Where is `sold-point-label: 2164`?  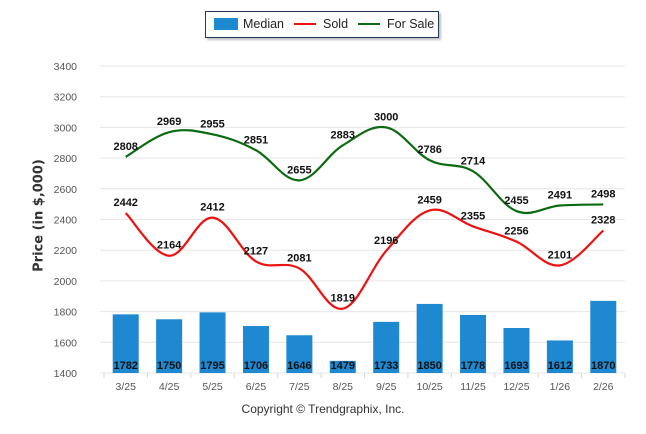 sold-point-label: 2164 is located at coordinates (169, 246).